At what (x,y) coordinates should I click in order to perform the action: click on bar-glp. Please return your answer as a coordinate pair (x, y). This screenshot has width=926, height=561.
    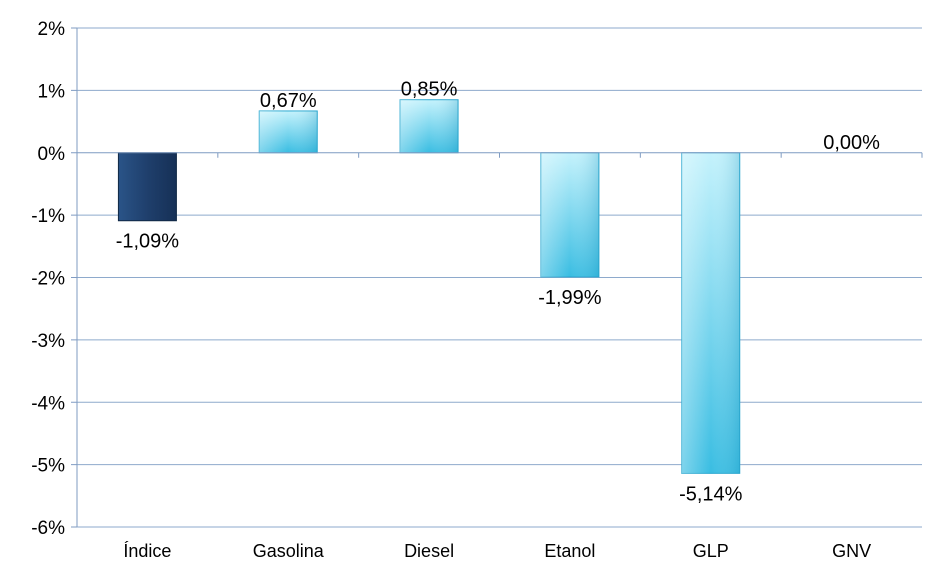
    Looking at the image, I should click on (711, 313).